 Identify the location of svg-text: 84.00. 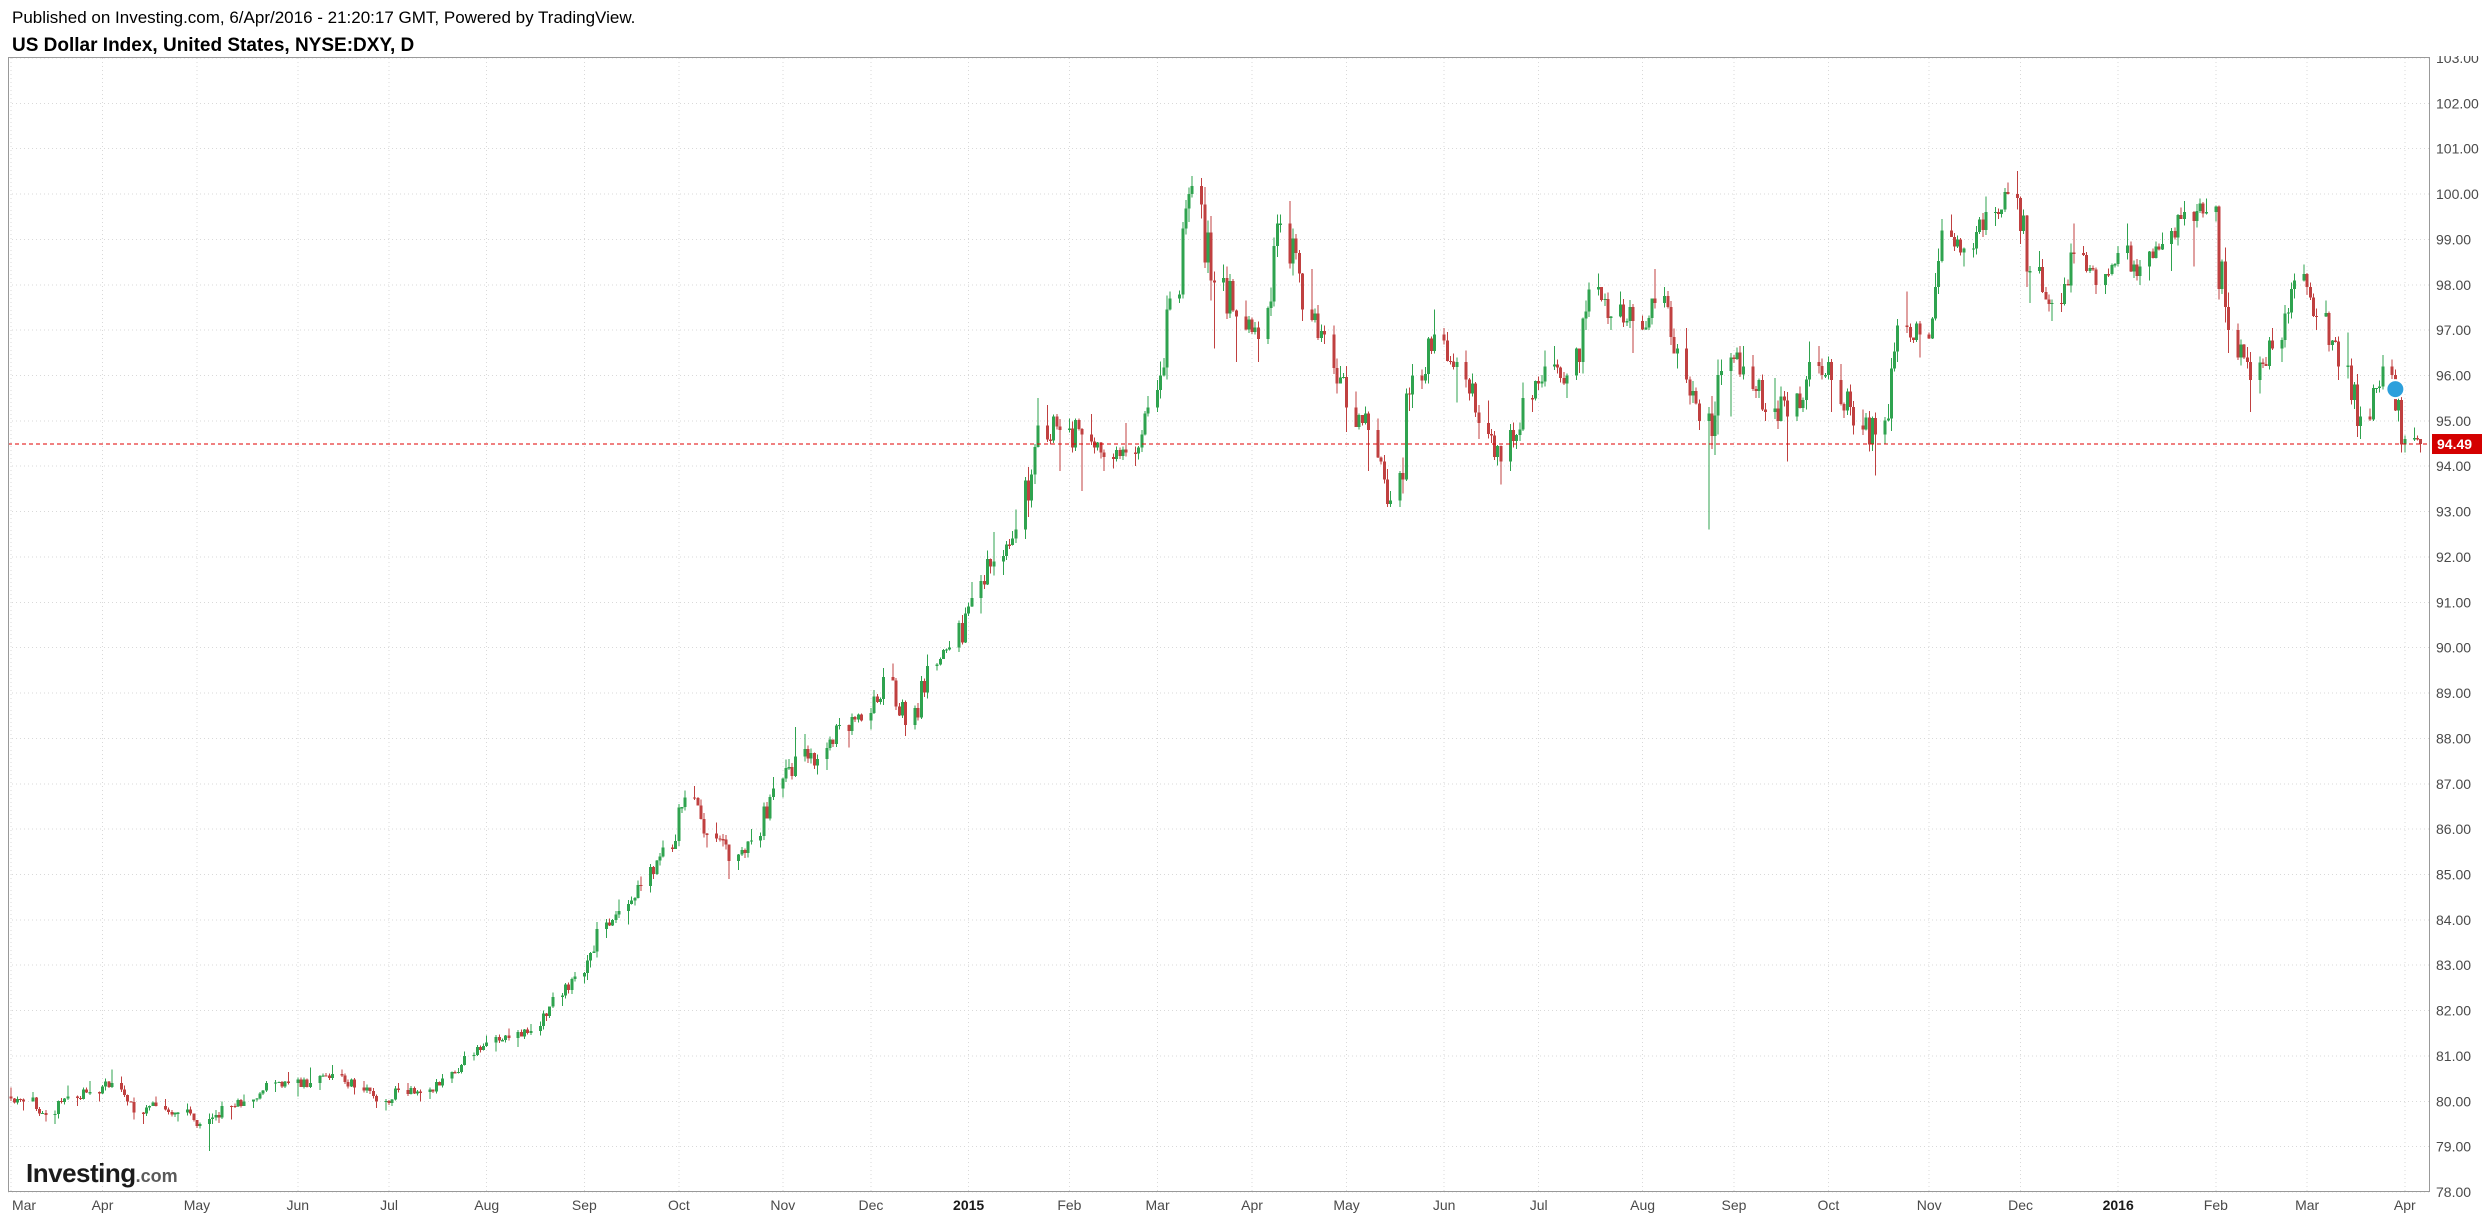
(2453, 920).